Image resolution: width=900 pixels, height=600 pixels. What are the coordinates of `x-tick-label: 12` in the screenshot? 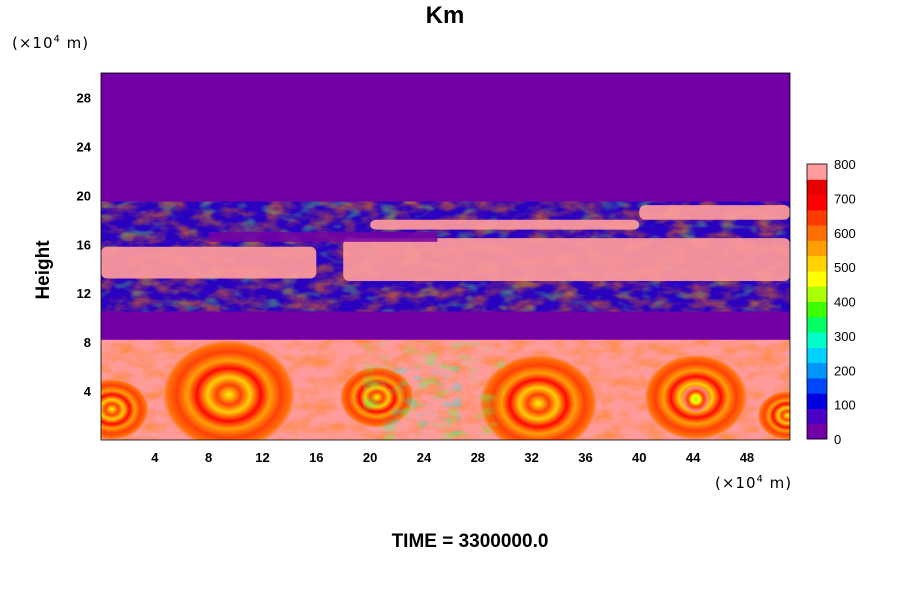 It's located at (262, 457).